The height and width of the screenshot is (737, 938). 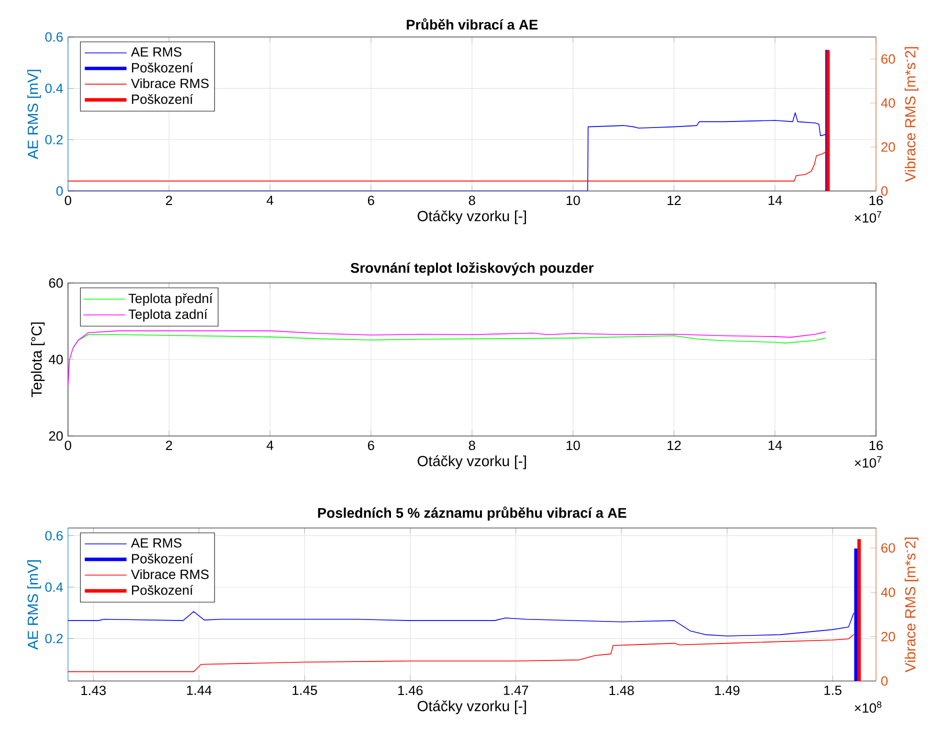 I want to click on x-tick-label: 1.48, so click(x=622, y=691).